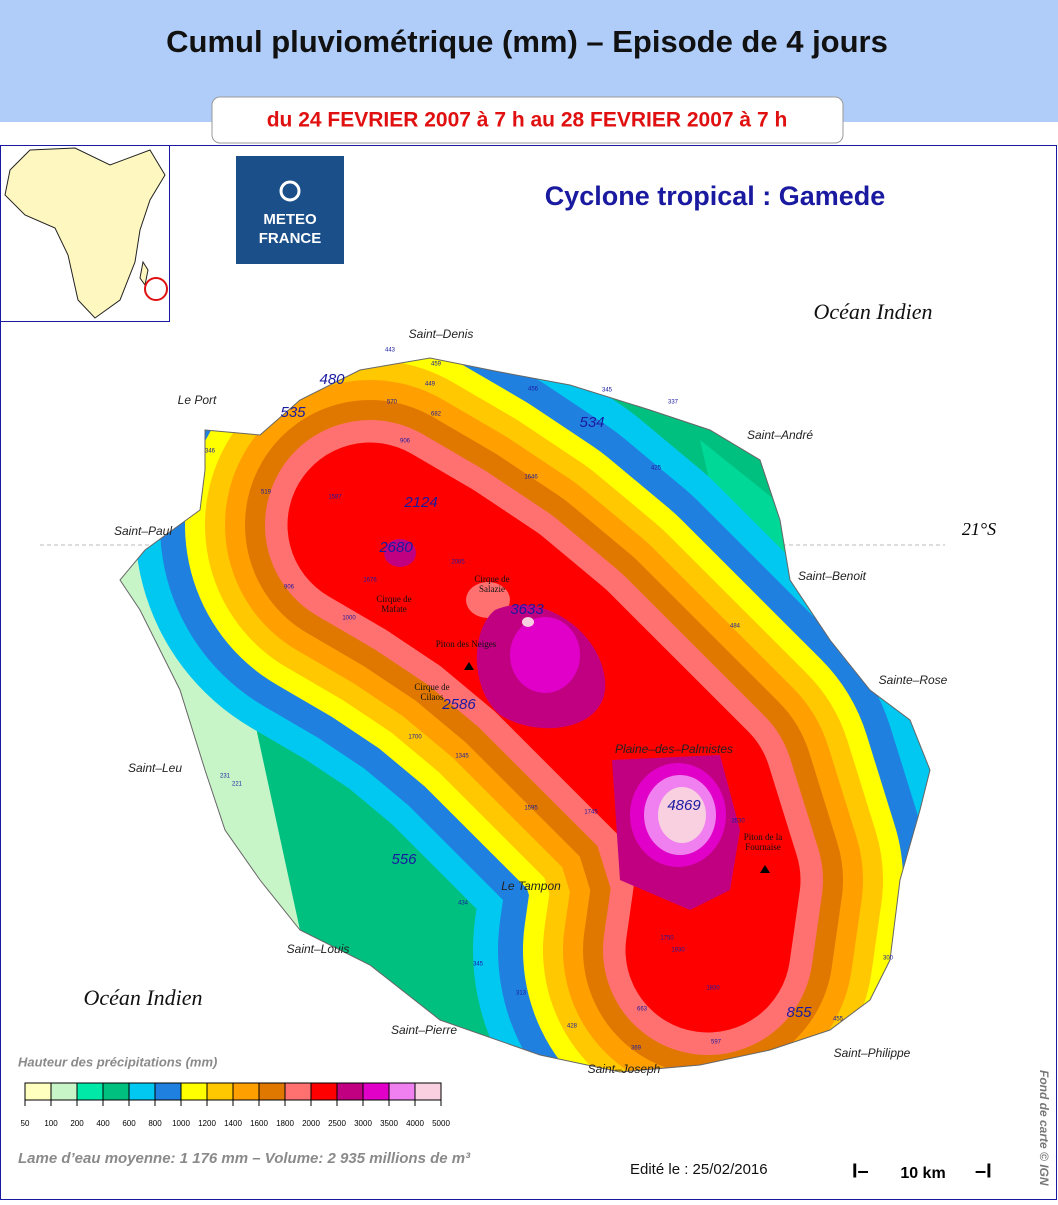  I want to click on legend-tick-label: 4000, so click(415, 1123).